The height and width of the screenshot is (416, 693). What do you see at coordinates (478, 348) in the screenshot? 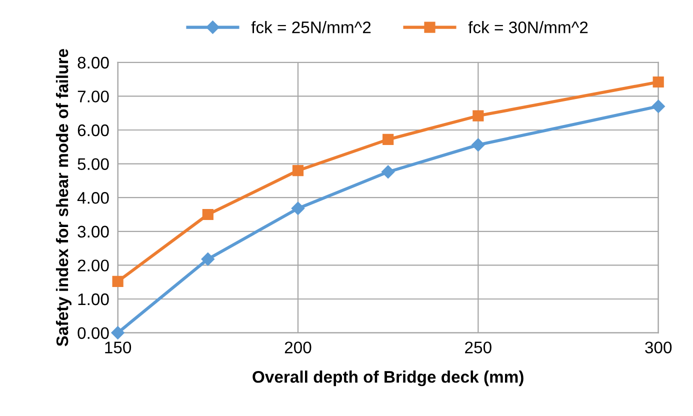
I see `x-tick-label: 250` at bounding box center [478, 348].